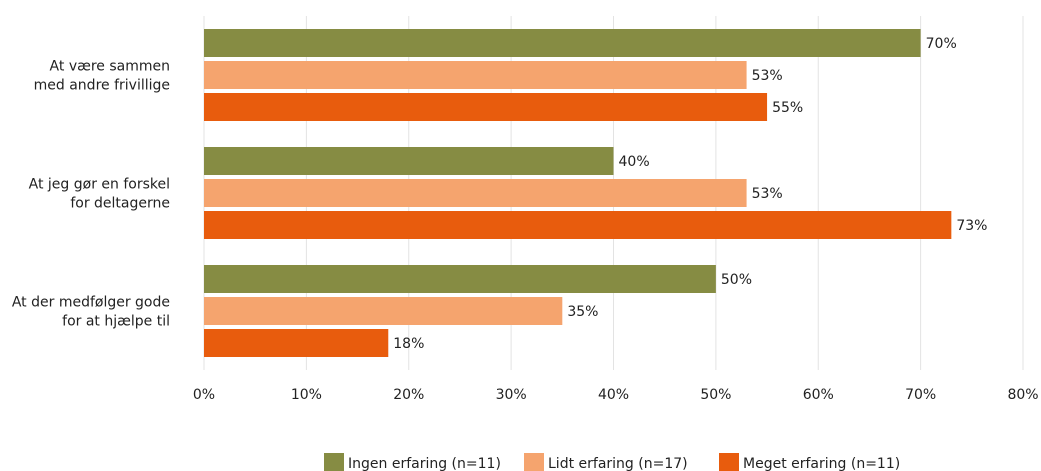 The width and height of the screenshot is (1041, 471). I want to click on category-label: med andre frivillige, so click(102, 86).